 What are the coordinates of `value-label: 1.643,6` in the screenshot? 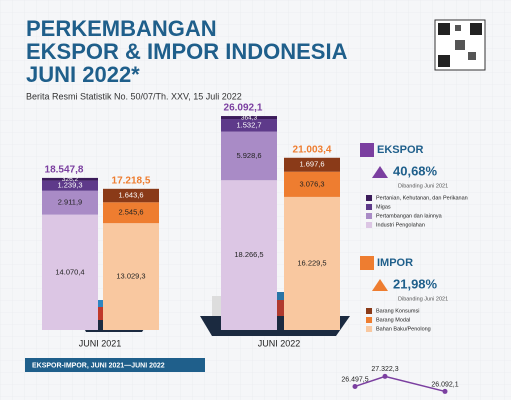 It's located at (130, 195).